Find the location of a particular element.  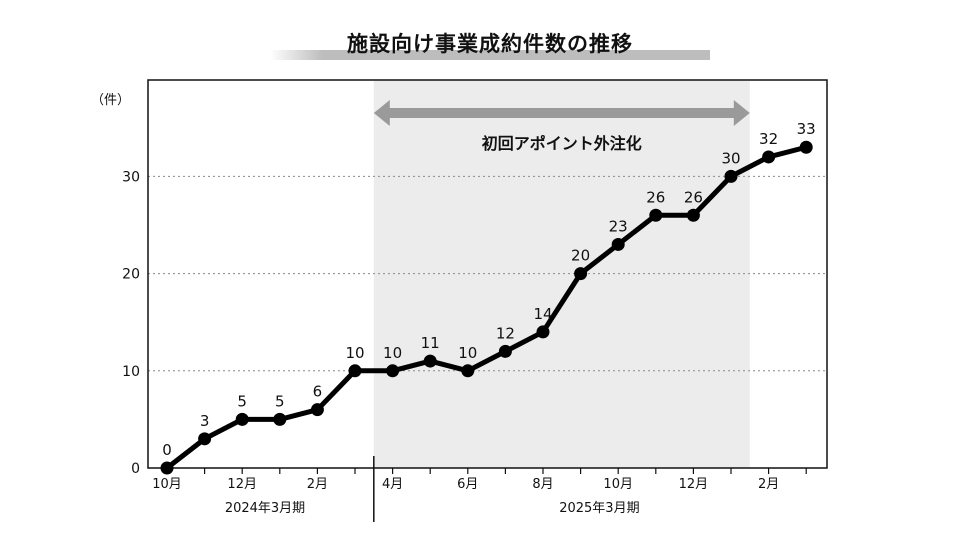

data-label: 12 is located at coordinates (505, 333).